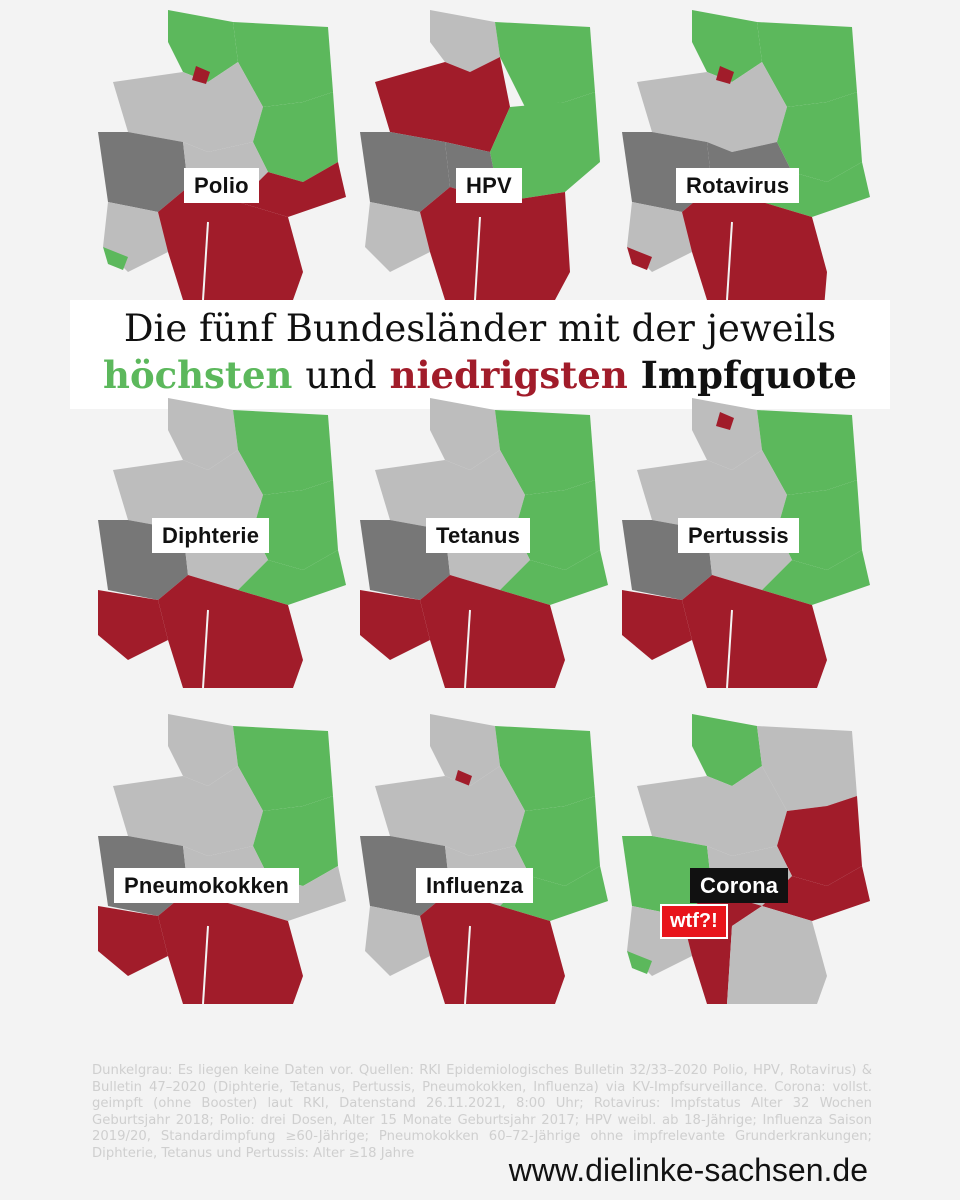 The width and height of the screenshot is (960, 1200). I want to click on map-pertussis: Pertussis, so click(742, 540).